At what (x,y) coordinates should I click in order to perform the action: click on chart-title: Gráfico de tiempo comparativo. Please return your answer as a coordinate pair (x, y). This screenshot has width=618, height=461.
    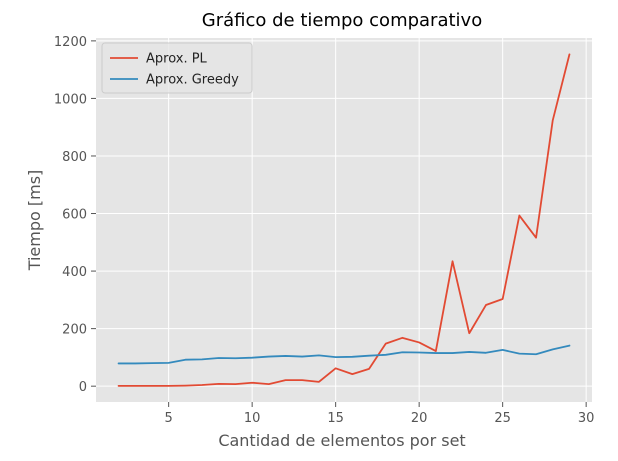
    Looking at the image, I should click on (342, 20).